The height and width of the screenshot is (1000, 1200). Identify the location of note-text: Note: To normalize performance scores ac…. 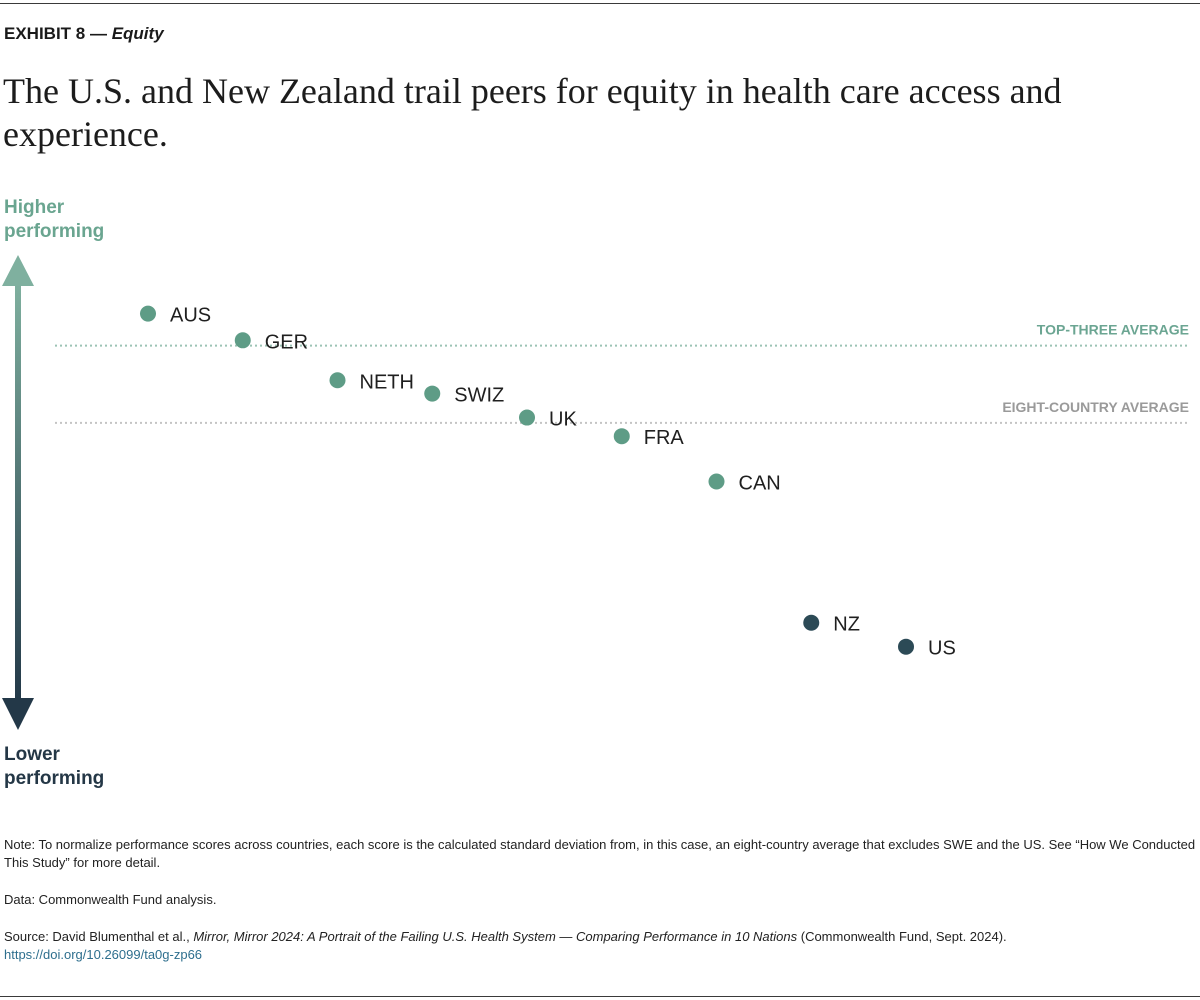
(600, 853).